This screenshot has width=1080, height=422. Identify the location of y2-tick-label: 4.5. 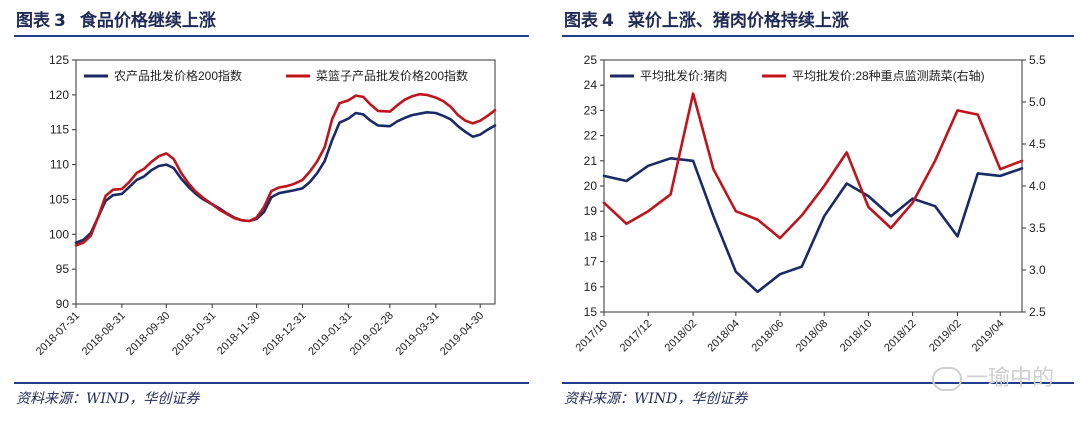
(1037, 144).